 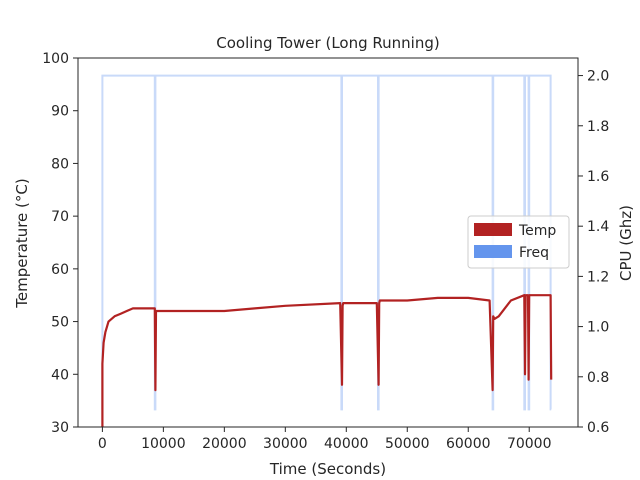 What do you see at coordinates (60, 217) in the screenshot?
I see `y-left-tick-label: 70` at bounding box center [60, 217].